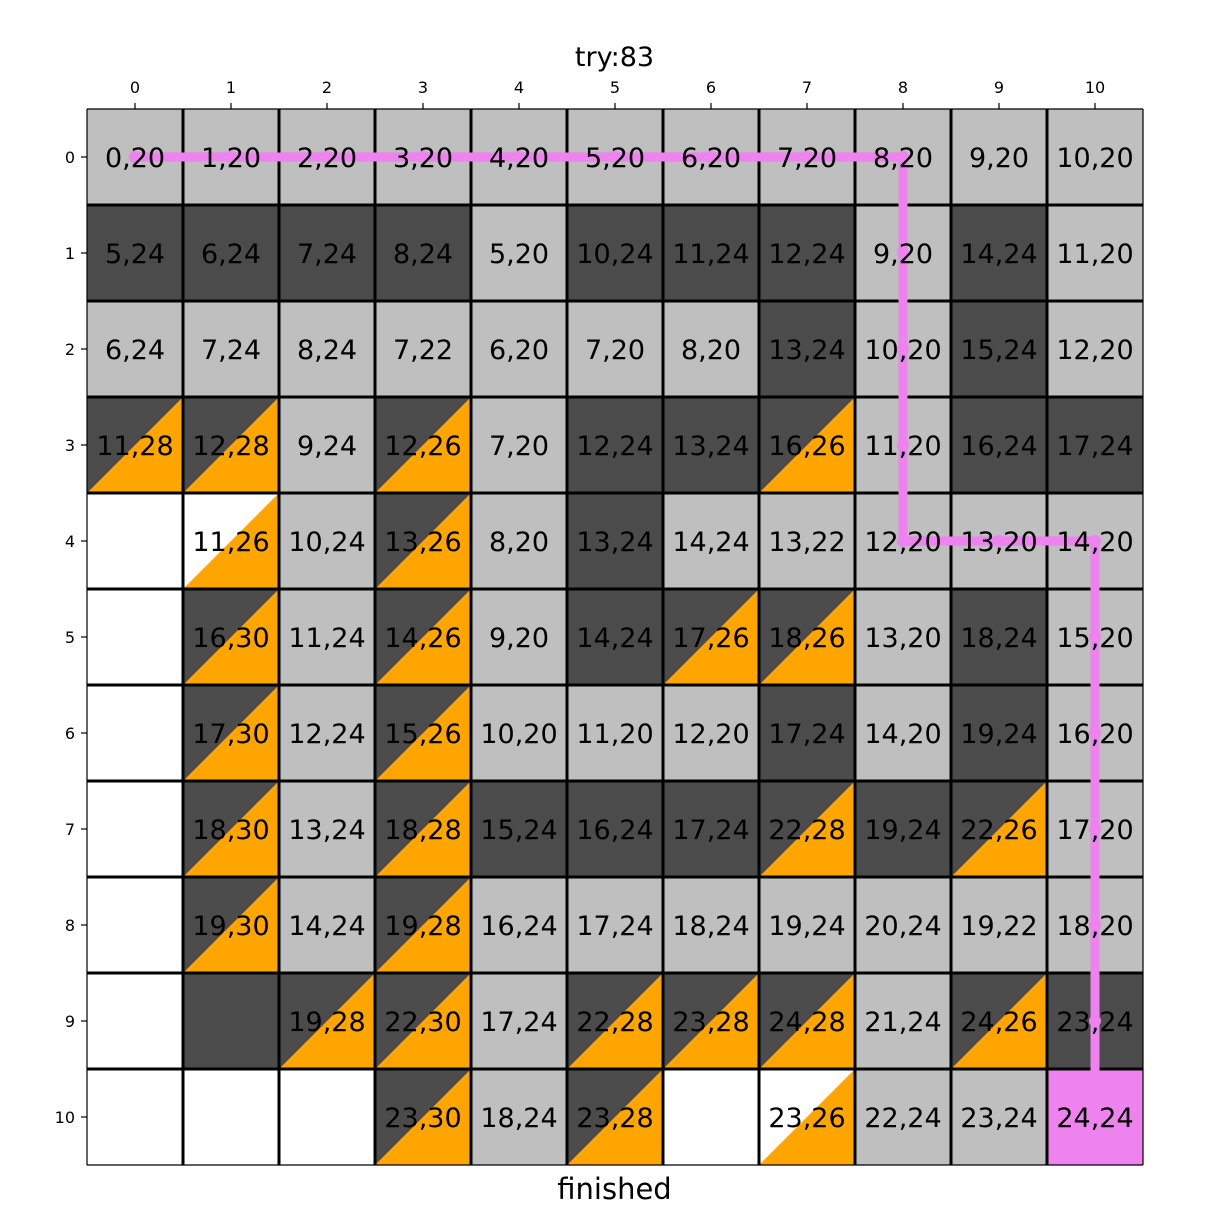  I want to click on cell-label: 16,26, so click(806, 446).